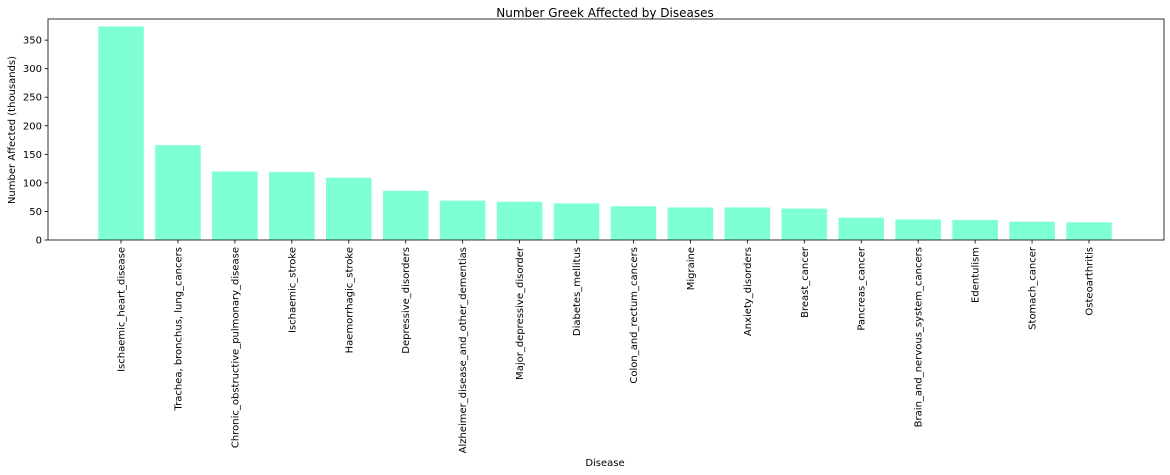 This screenshot has height=475, width=1170. Describe the element at coordinates (32, 98) in the screenshot. I see `y-tick-label-5: 250` at that location.